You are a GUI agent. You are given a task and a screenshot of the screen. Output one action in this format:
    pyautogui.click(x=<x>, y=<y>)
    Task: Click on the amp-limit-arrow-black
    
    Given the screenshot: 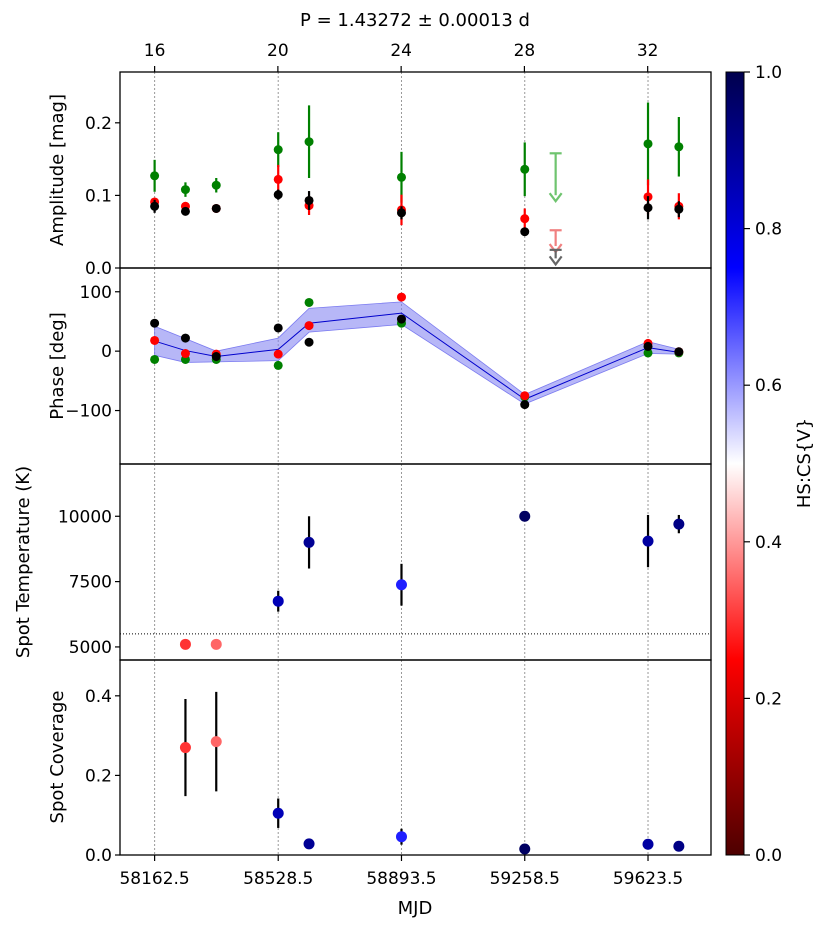 What is the action you would take?
    pyautogui.click(x=555, y=261)
    